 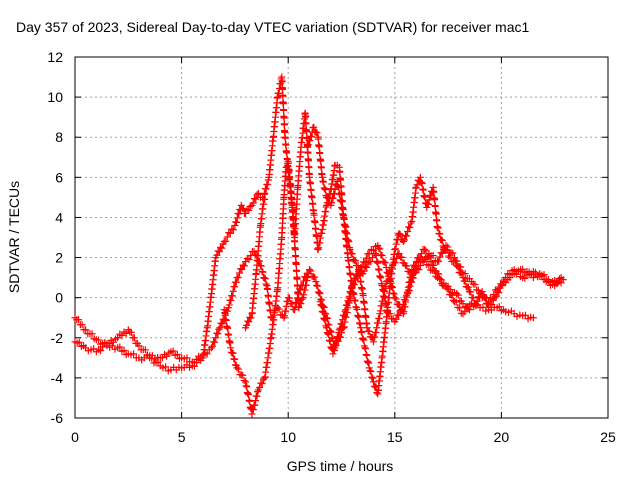 What do you see at coordinates (502, 437) in the screenshot?
I see `x-tick-label: 20` at bounding box center [502, 437].